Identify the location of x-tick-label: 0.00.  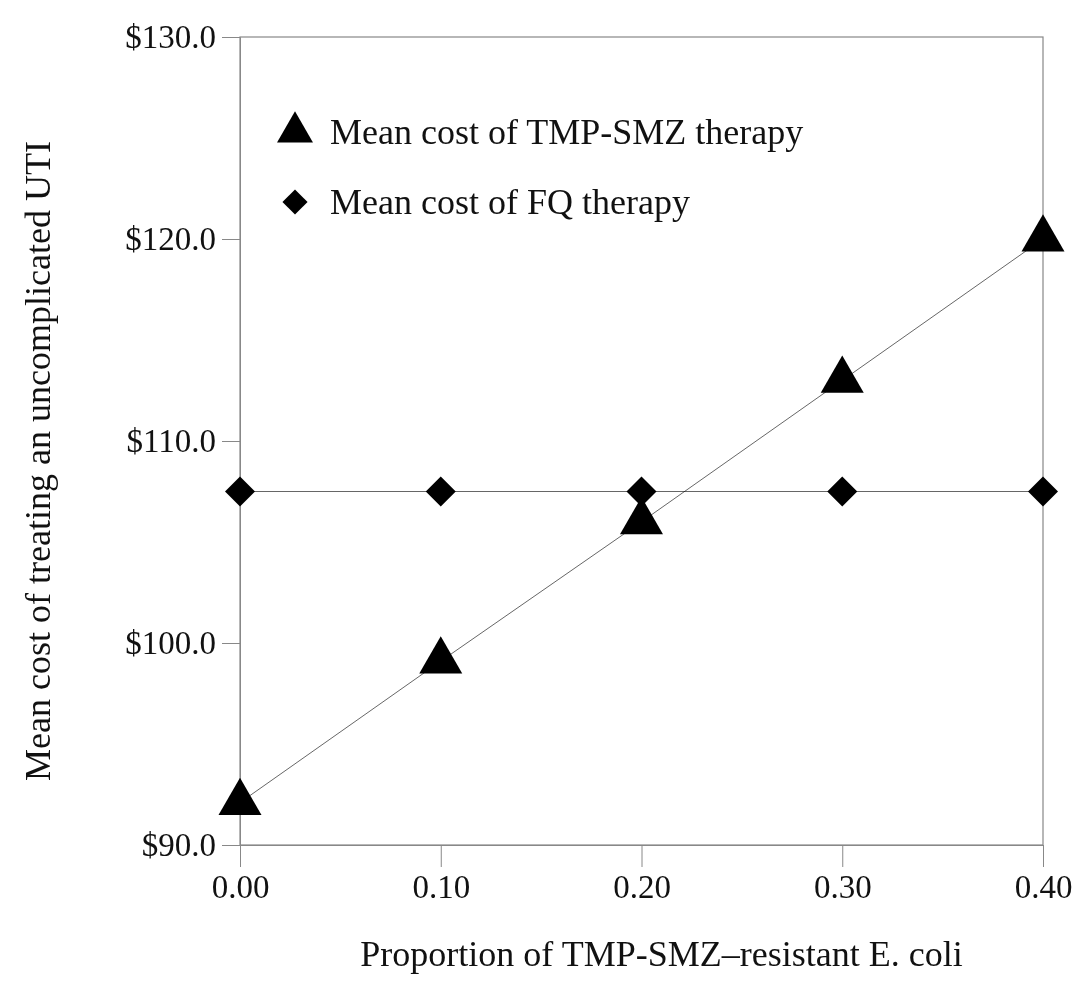
(240, 887).